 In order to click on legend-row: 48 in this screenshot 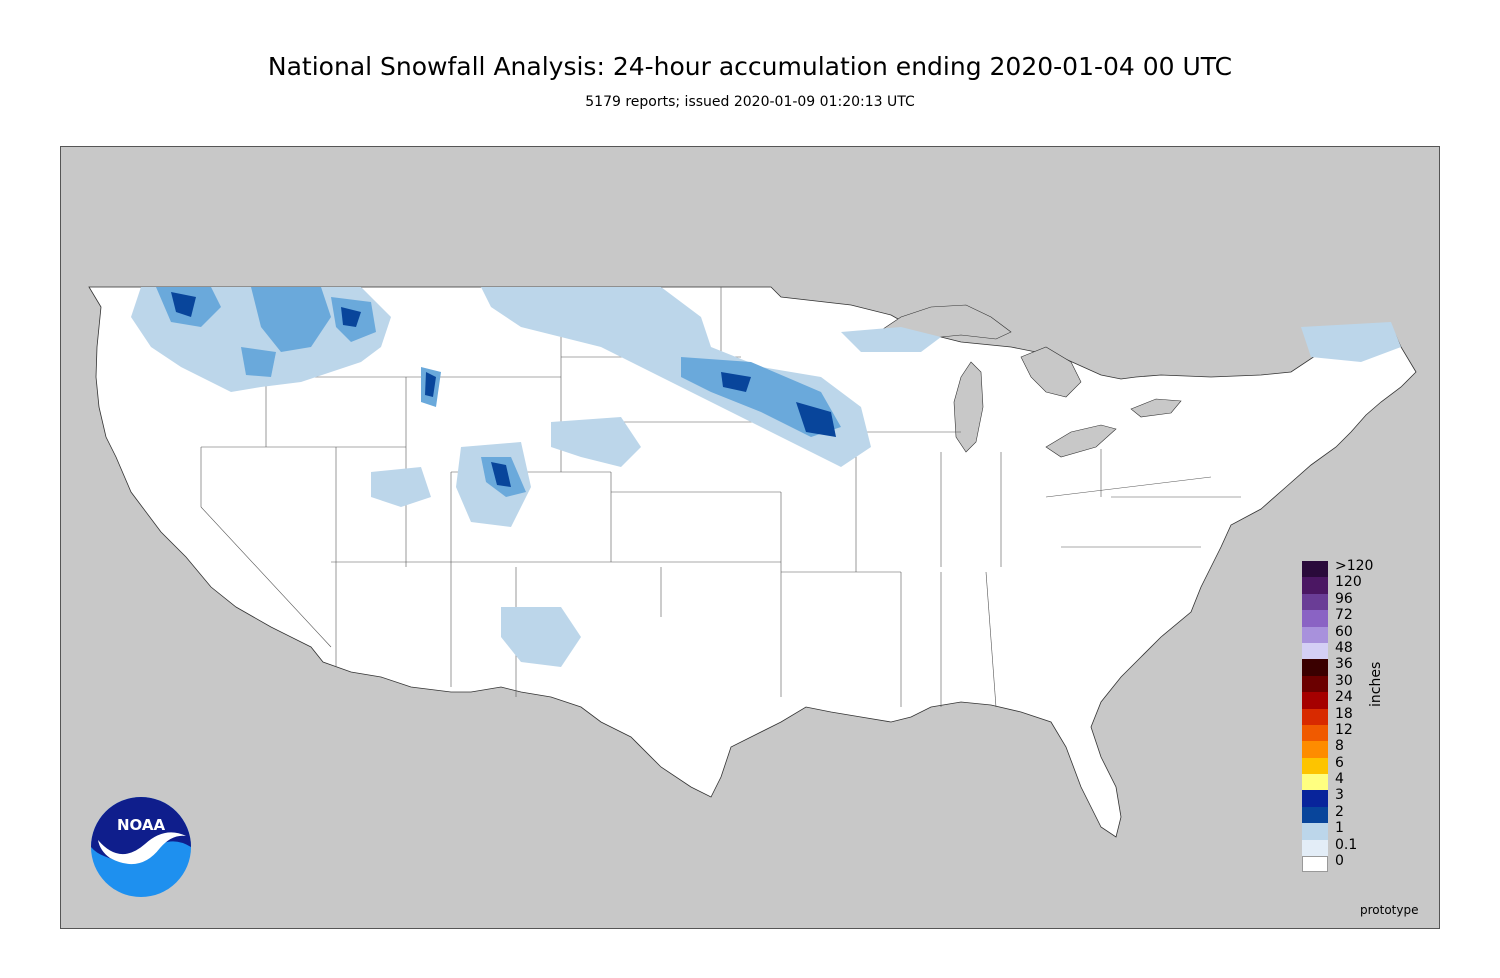, I will do `click(1362, 649)`.